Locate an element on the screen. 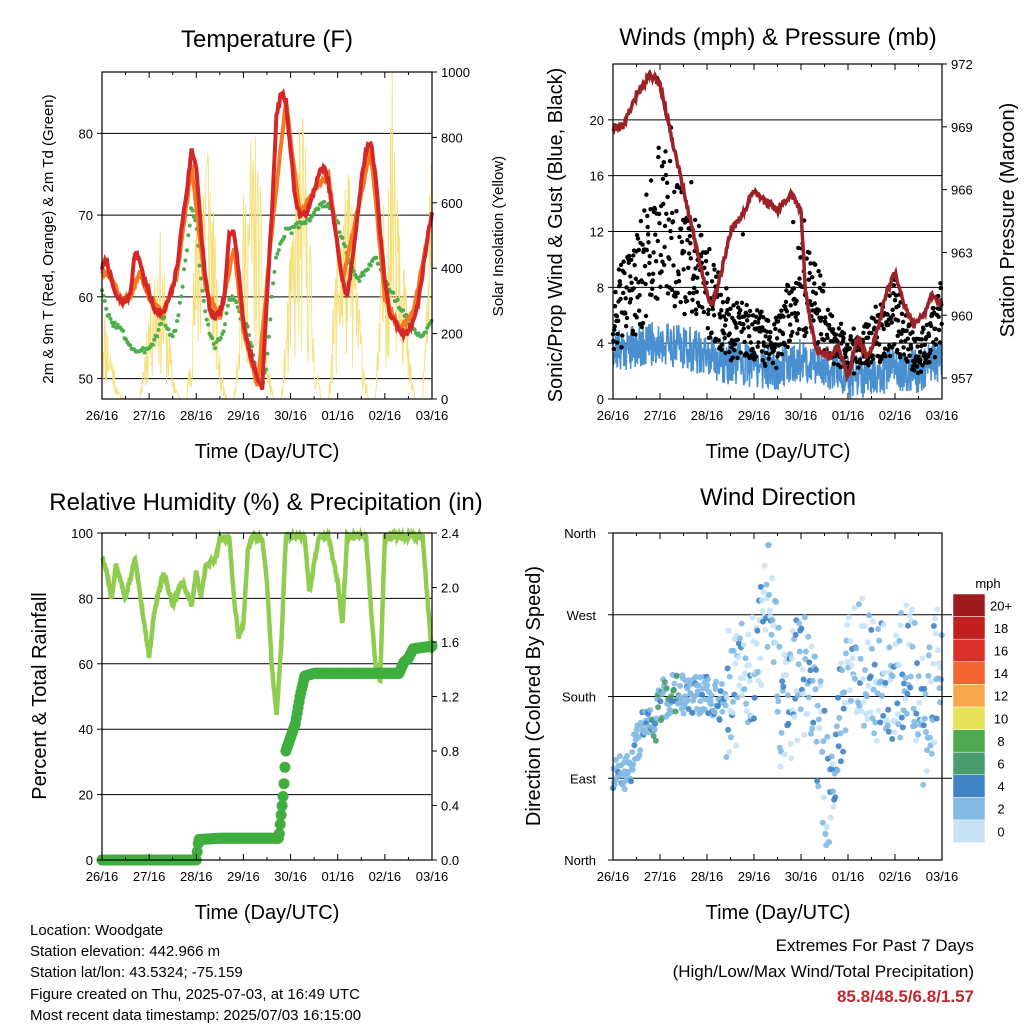  station-latlon: Station lat/lon: 43.5324; -75.159 is located at coordinates (136, 973).